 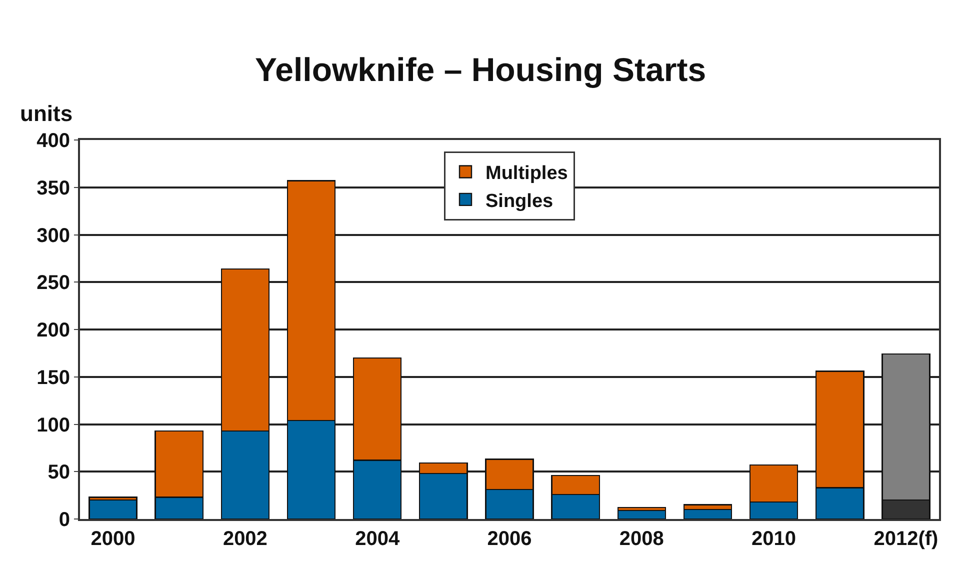 I want to click on legend-label: Multiples, so click(x=527, y=173).